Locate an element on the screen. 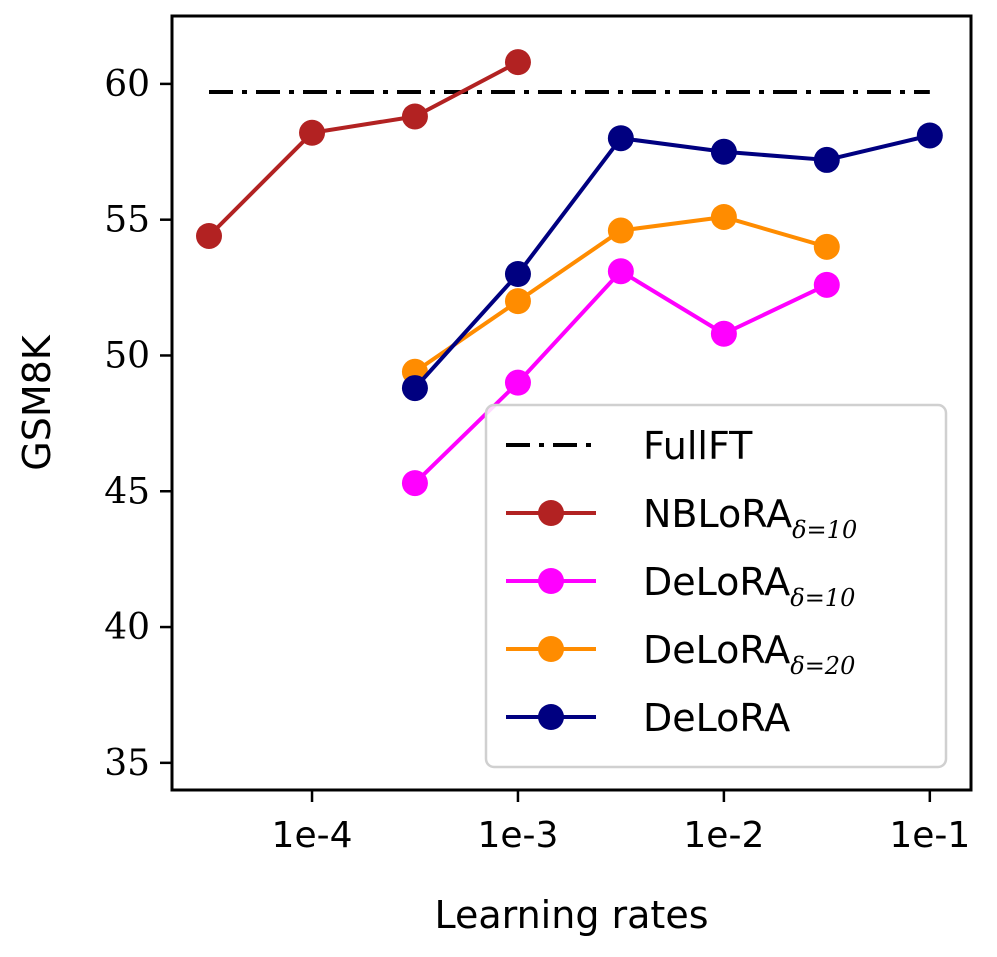 The image size is (997, 957). legend-label-delora-d10: DeLoRAδ=10 is located at coordinates (749, 586).